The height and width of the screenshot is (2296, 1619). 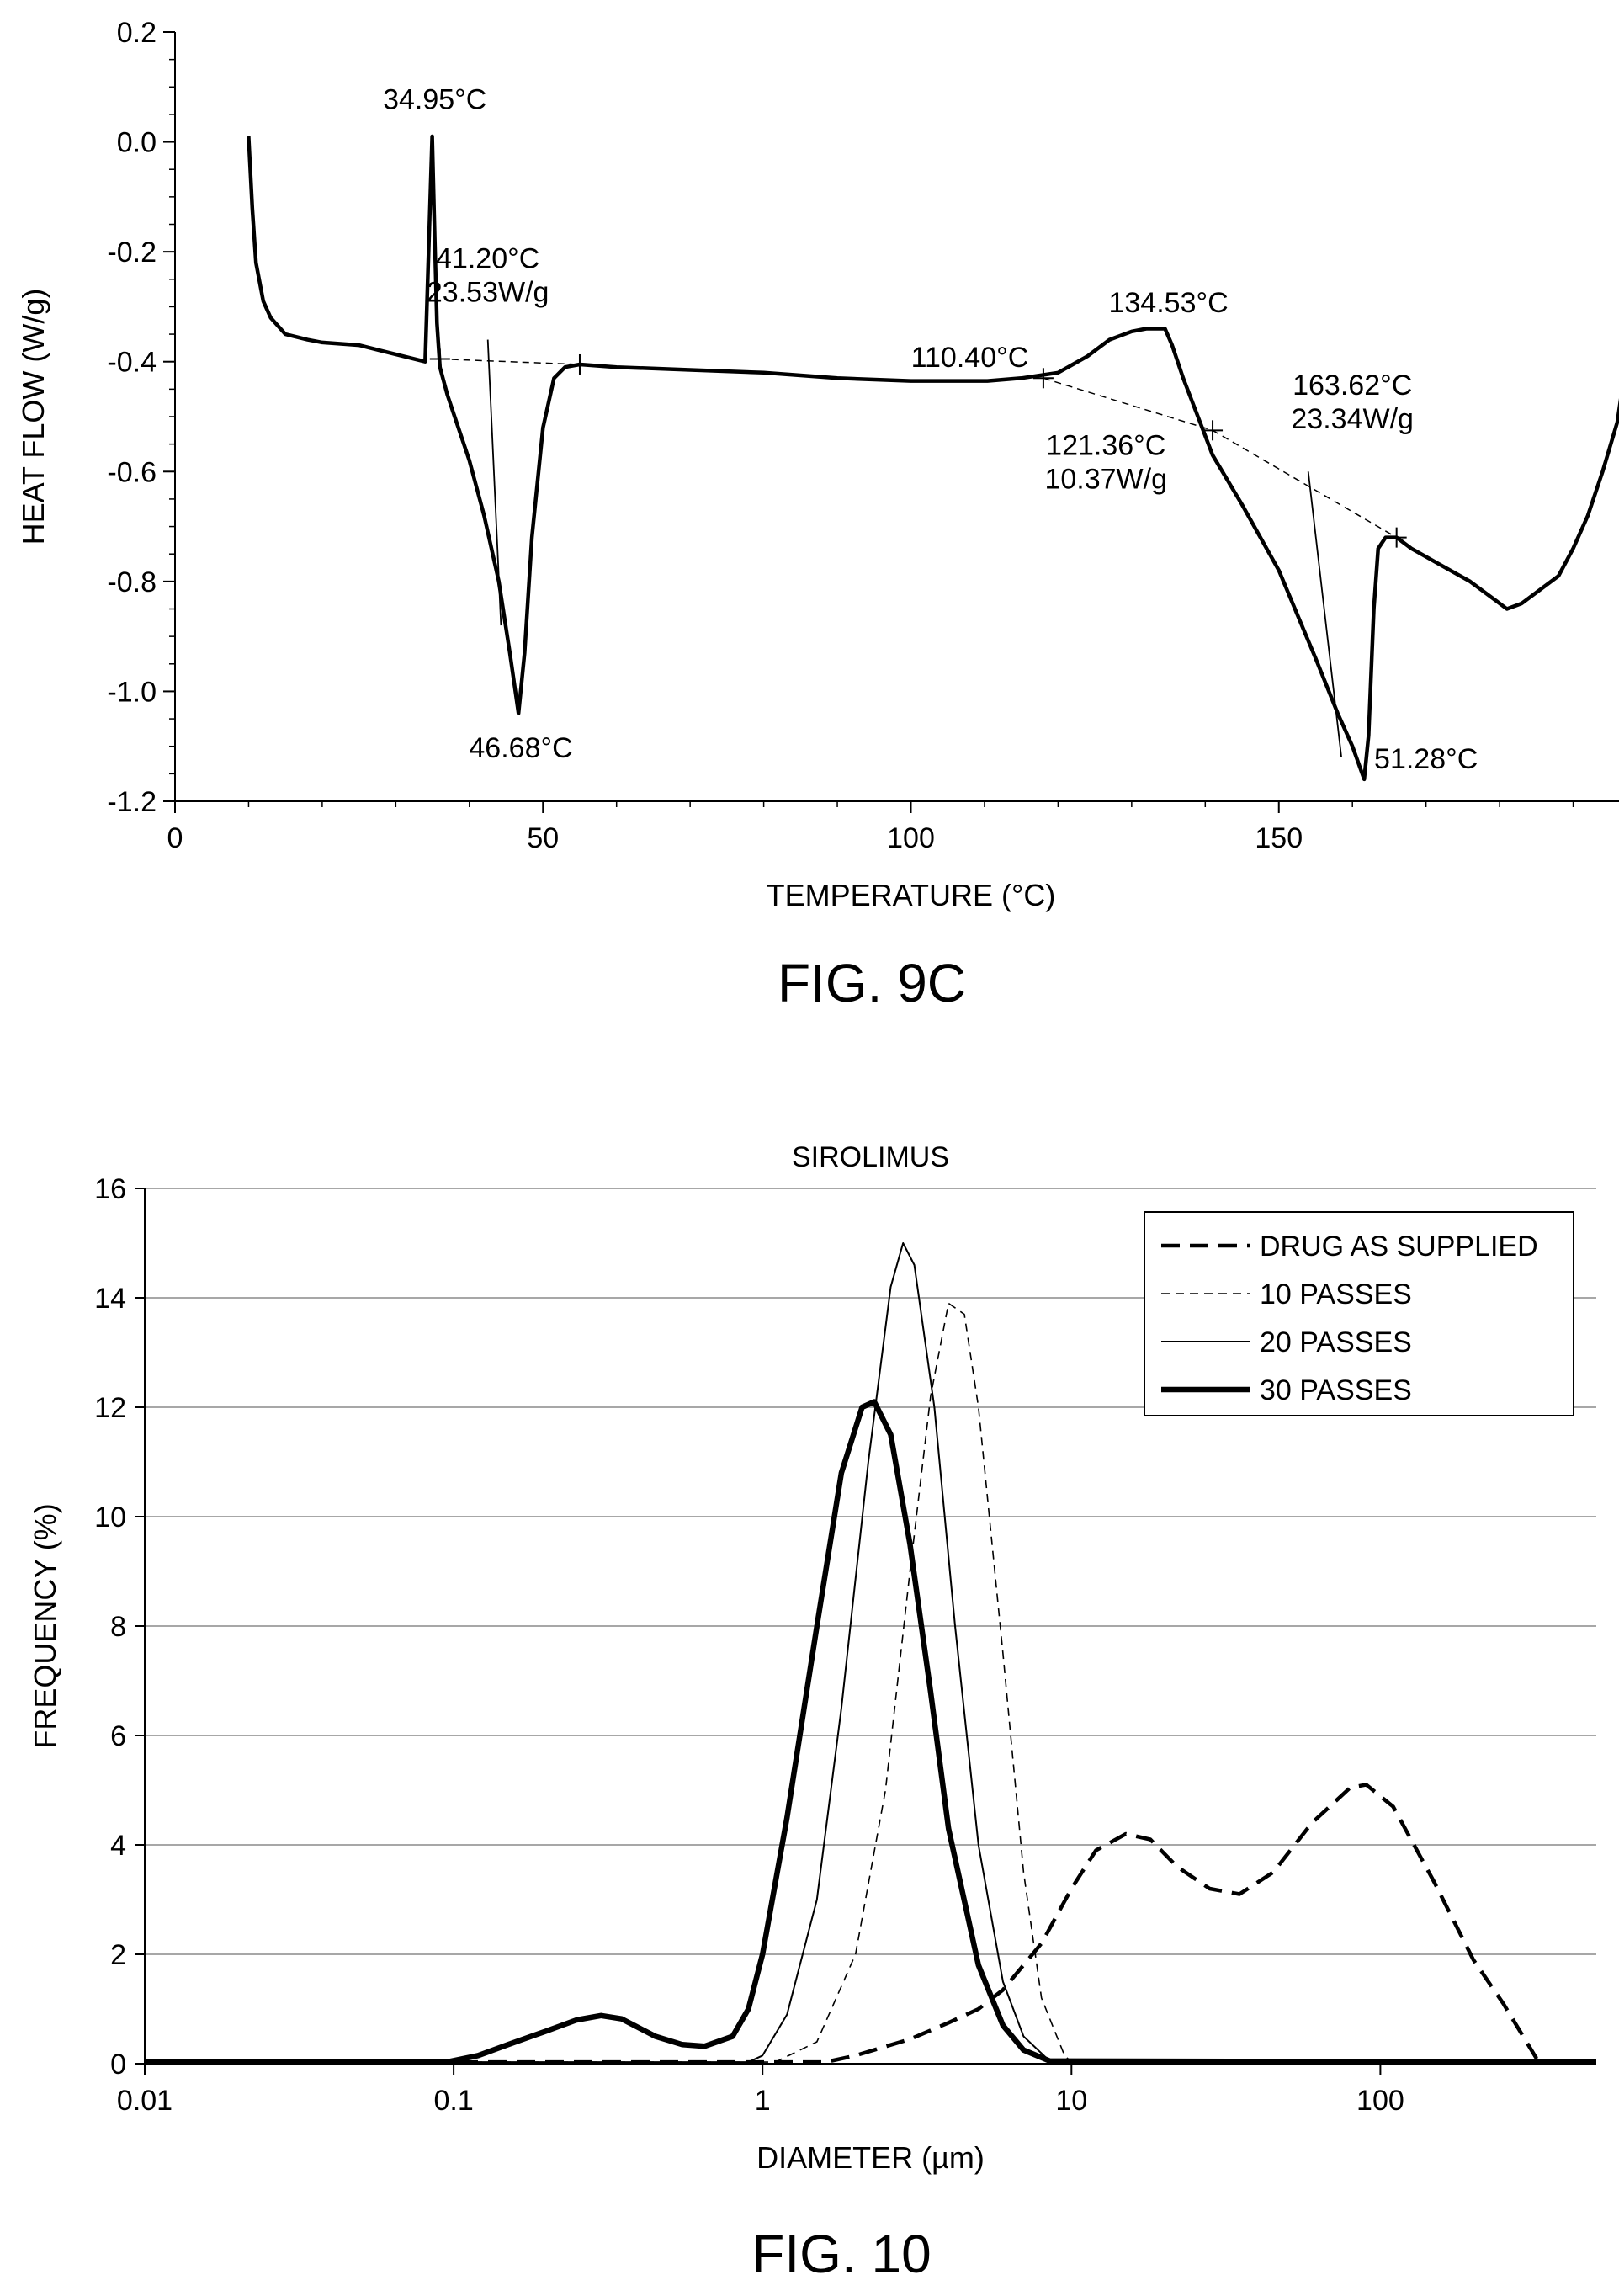 What do you see at coordinates (970, 358) in the screenshot?
I see `dsc-annotation-label: 110.40°C` at bounding box center [970, 358].